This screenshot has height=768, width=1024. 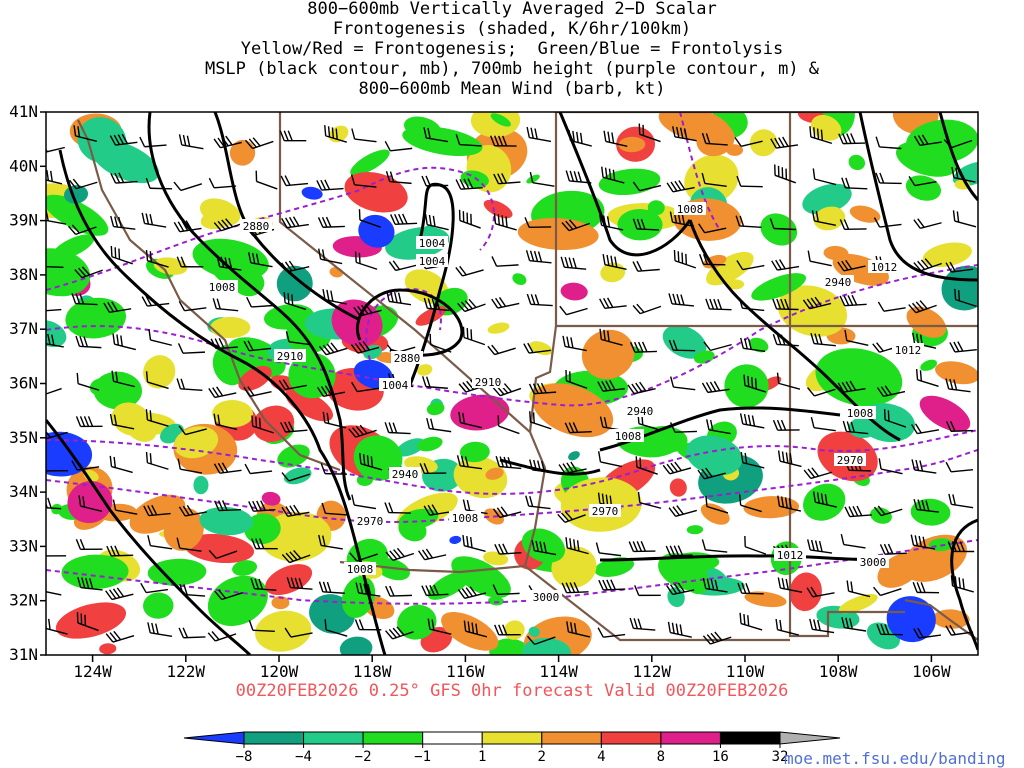 I want to click on y-tick-label: 33N, so click(x=23, y=545).